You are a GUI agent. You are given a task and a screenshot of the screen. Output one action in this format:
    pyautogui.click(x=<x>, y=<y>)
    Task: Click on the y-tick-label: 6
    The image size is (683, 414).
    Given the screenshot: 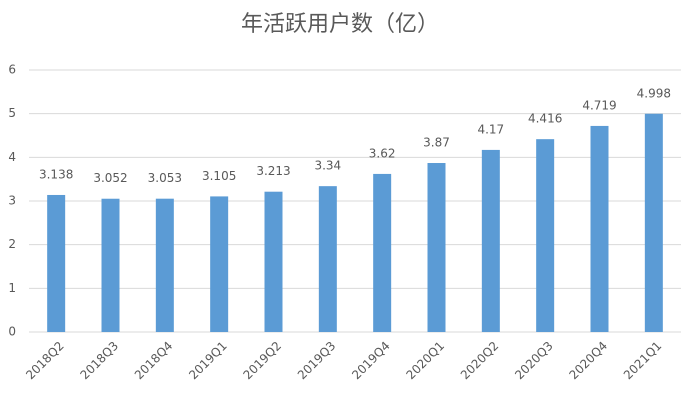 What is the action you would take?
    pyautogui.click(x=12, y=70)
    